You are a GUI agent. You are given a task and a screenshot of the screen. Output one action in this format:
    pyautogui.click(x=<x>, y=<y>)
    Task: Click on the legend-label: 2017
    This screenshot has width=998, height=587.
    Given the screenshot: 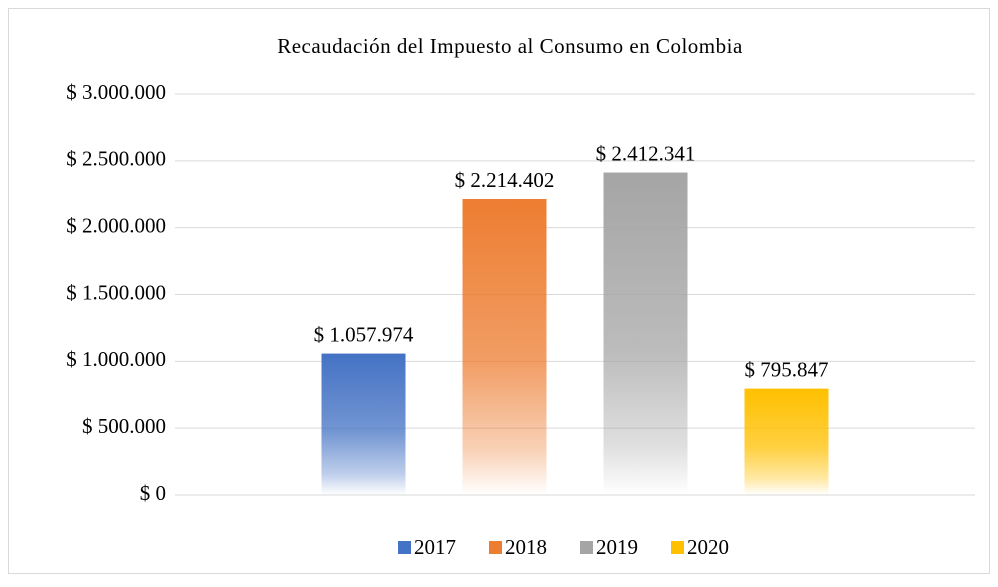 What is the action you would take?
    pyautogui.click(x=435, y=547)
    